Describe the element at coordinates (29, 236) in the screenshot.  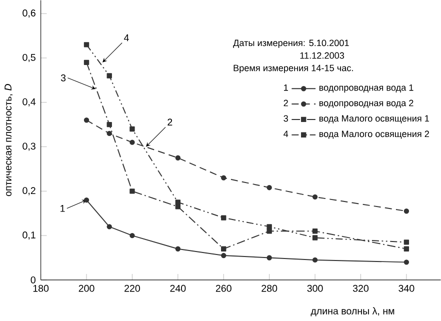
I see `y-tick-label: 0,1` at that location.